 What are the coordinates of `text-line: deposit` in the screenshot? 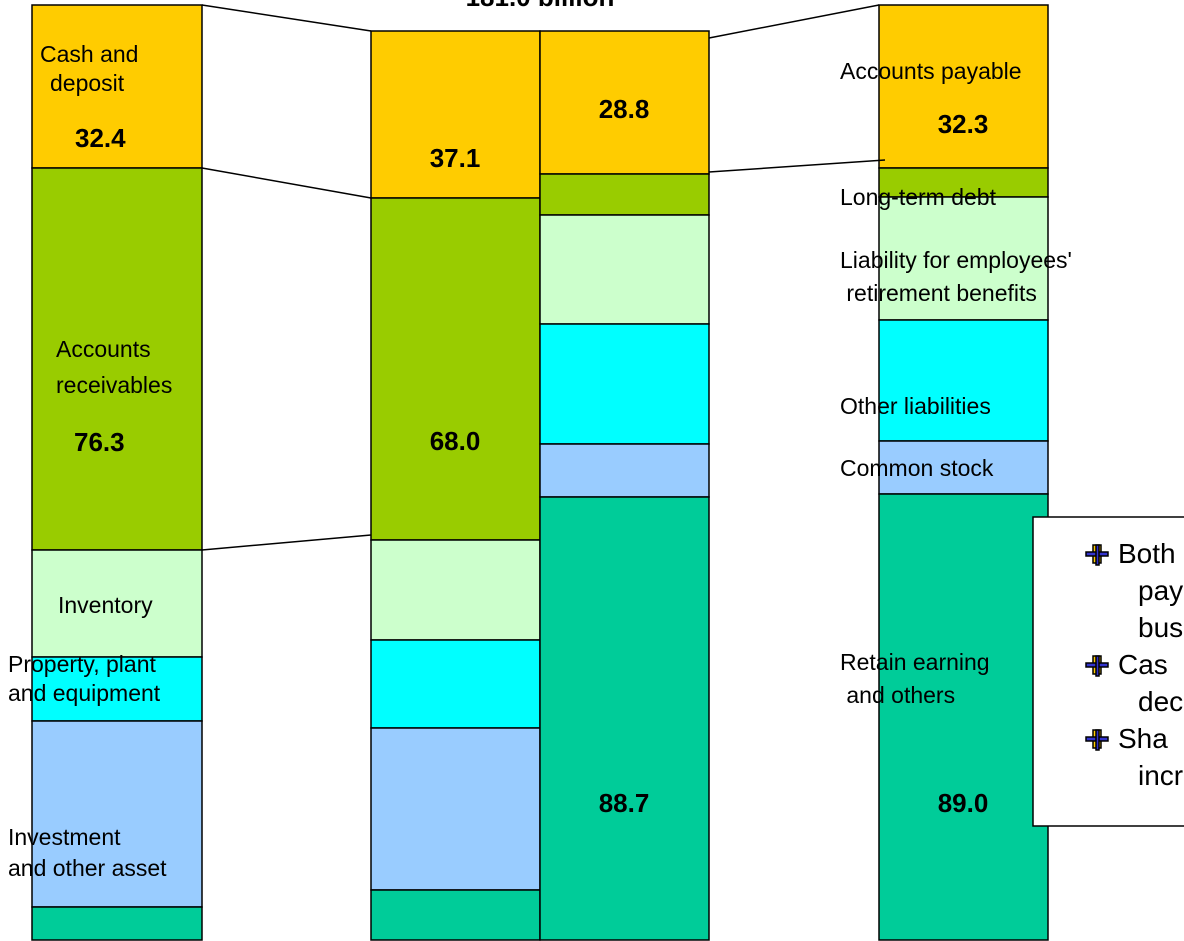 It's located at (87, 83).